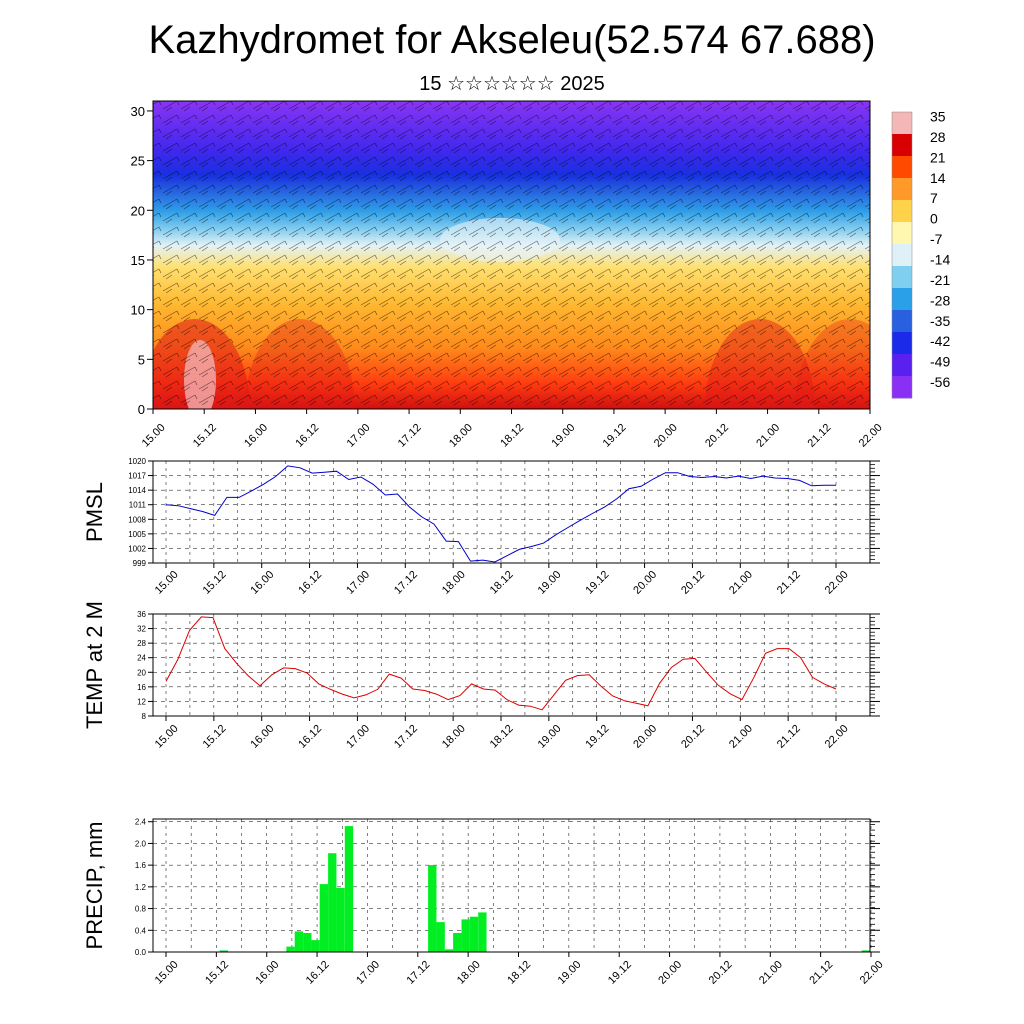 This screenshot has width=1024, height=1024. Describe the element at coordinates (137, 490) in the screenshot. I see `y-tick-label: 1014` at that location.